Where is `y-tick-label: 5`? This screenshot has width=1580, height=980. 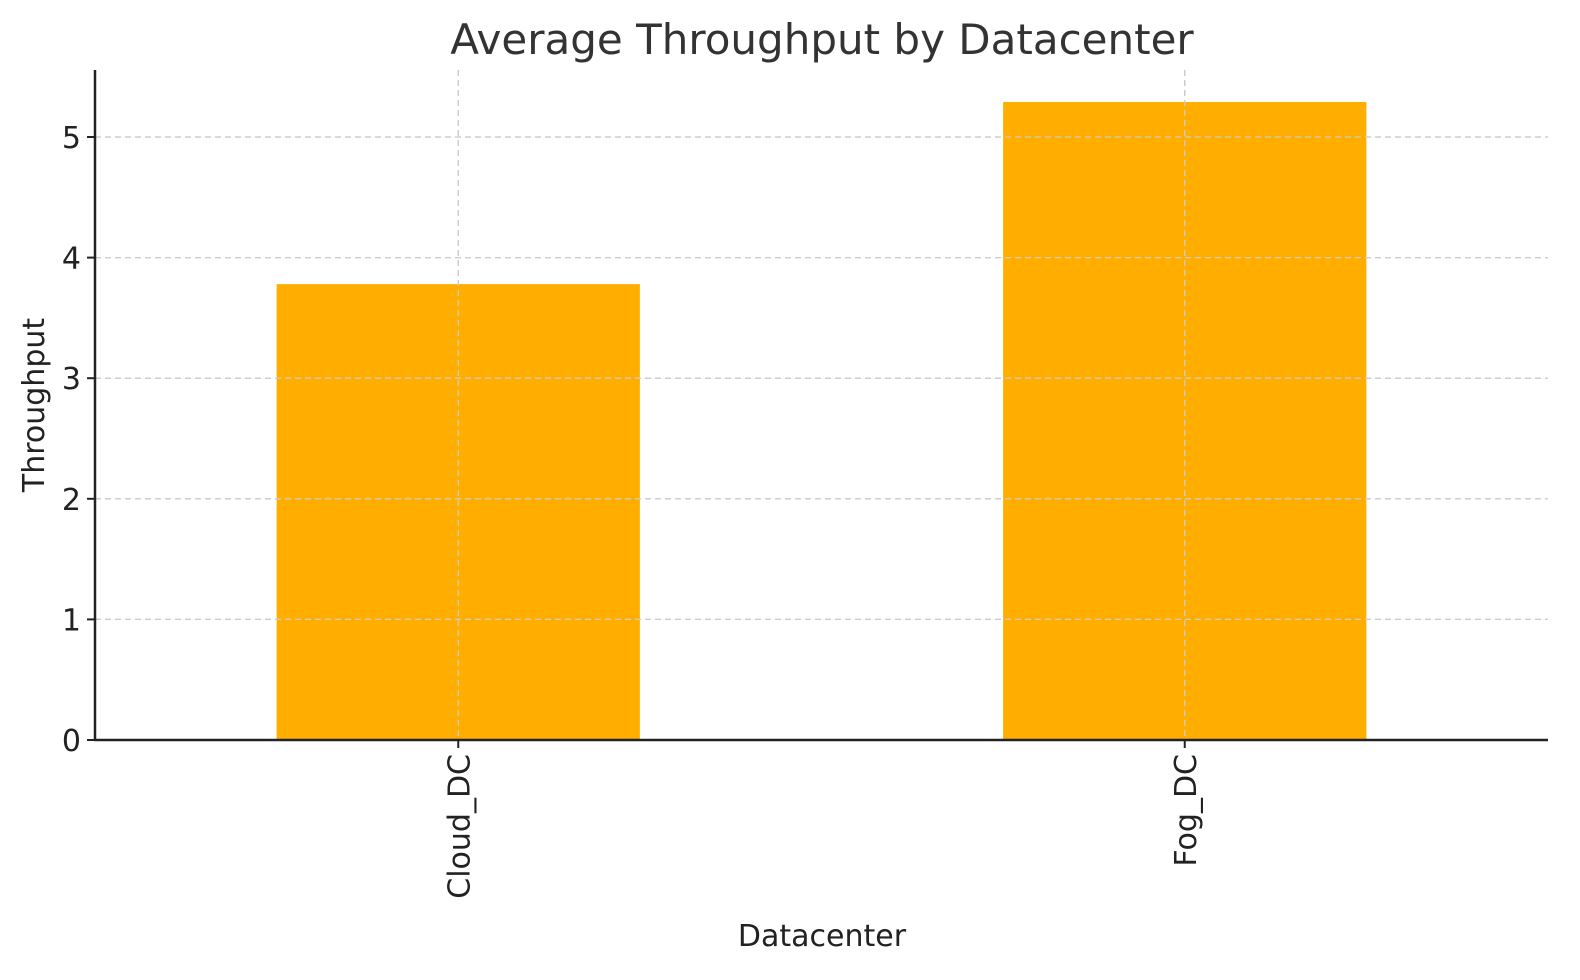 y-tick-label: 5 is located at coordinates (71, 138).